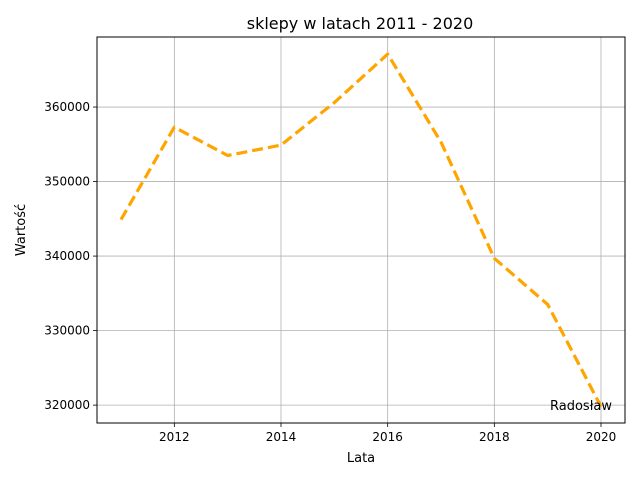 The height and width of the screenshot is (480, 640). I want to click on y-tick-label: 350000, so click(67, 182).